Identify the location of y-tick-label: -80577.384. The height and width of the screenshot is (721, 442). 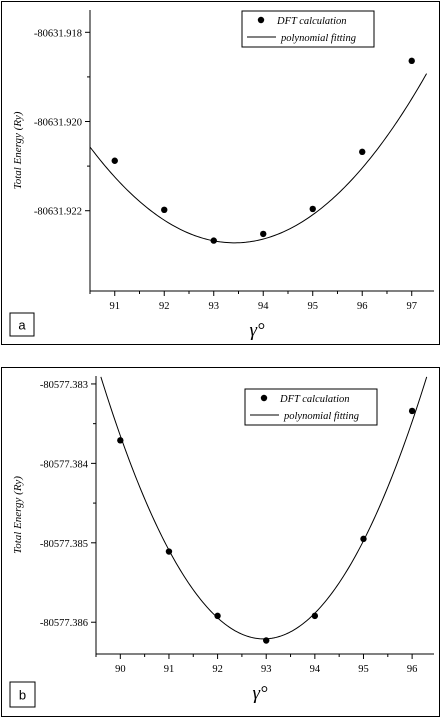
(64, 464).